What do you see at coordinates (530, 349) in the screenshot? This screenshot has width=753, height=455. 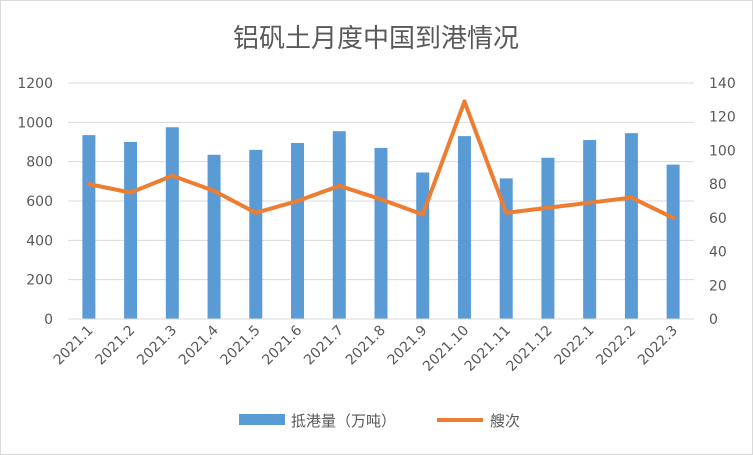 I see `x-tick-label: 2021.12` at bounding box center [530, 349].